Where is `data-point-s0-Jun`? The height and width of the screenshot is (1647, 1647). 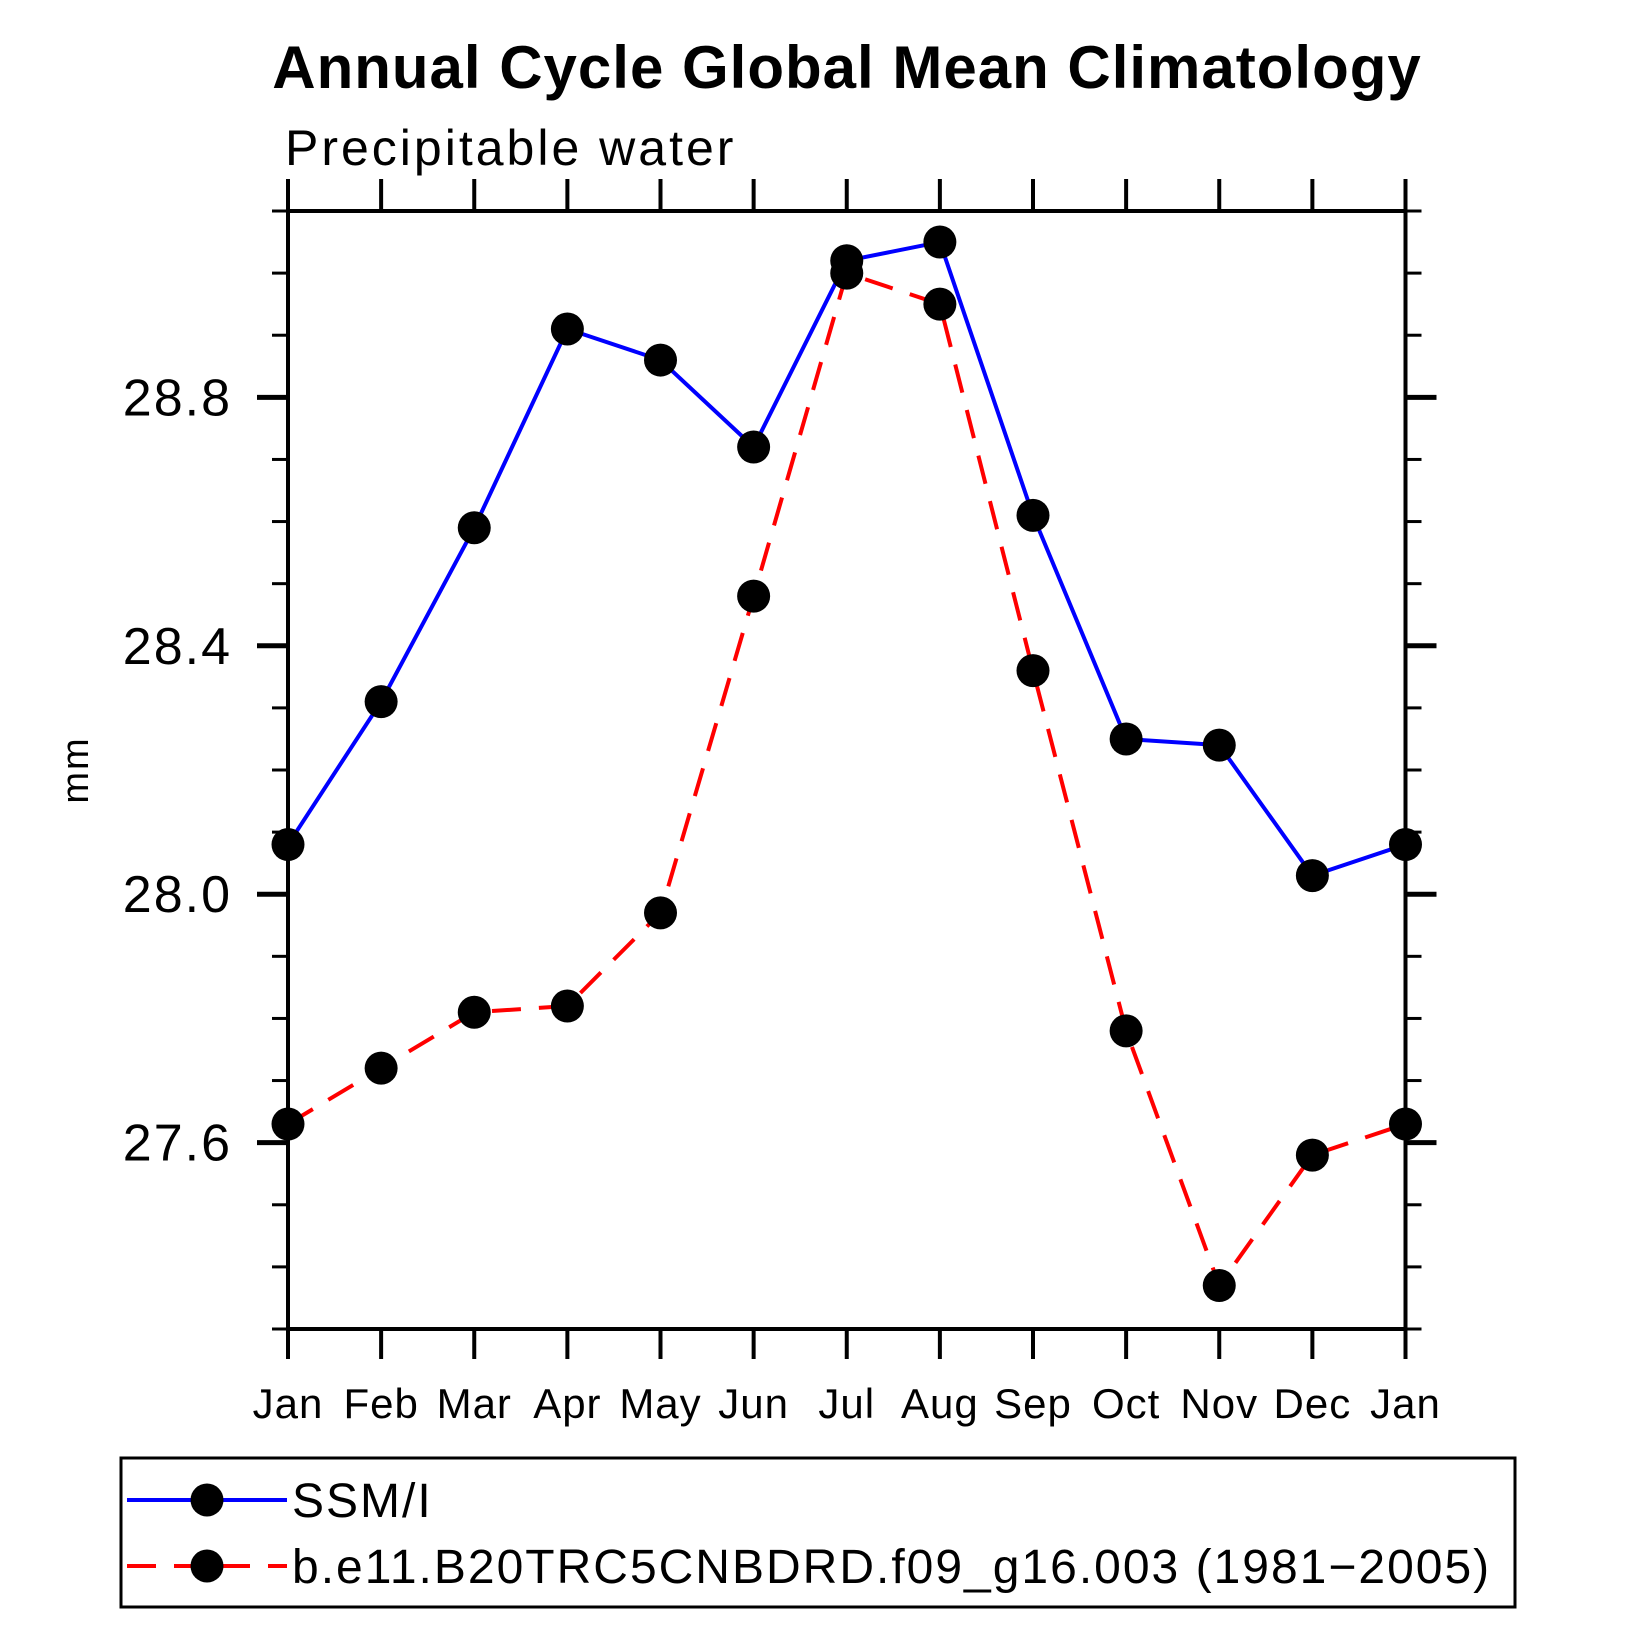
data-point-s0-Jun is located at coordinates (754, 447).